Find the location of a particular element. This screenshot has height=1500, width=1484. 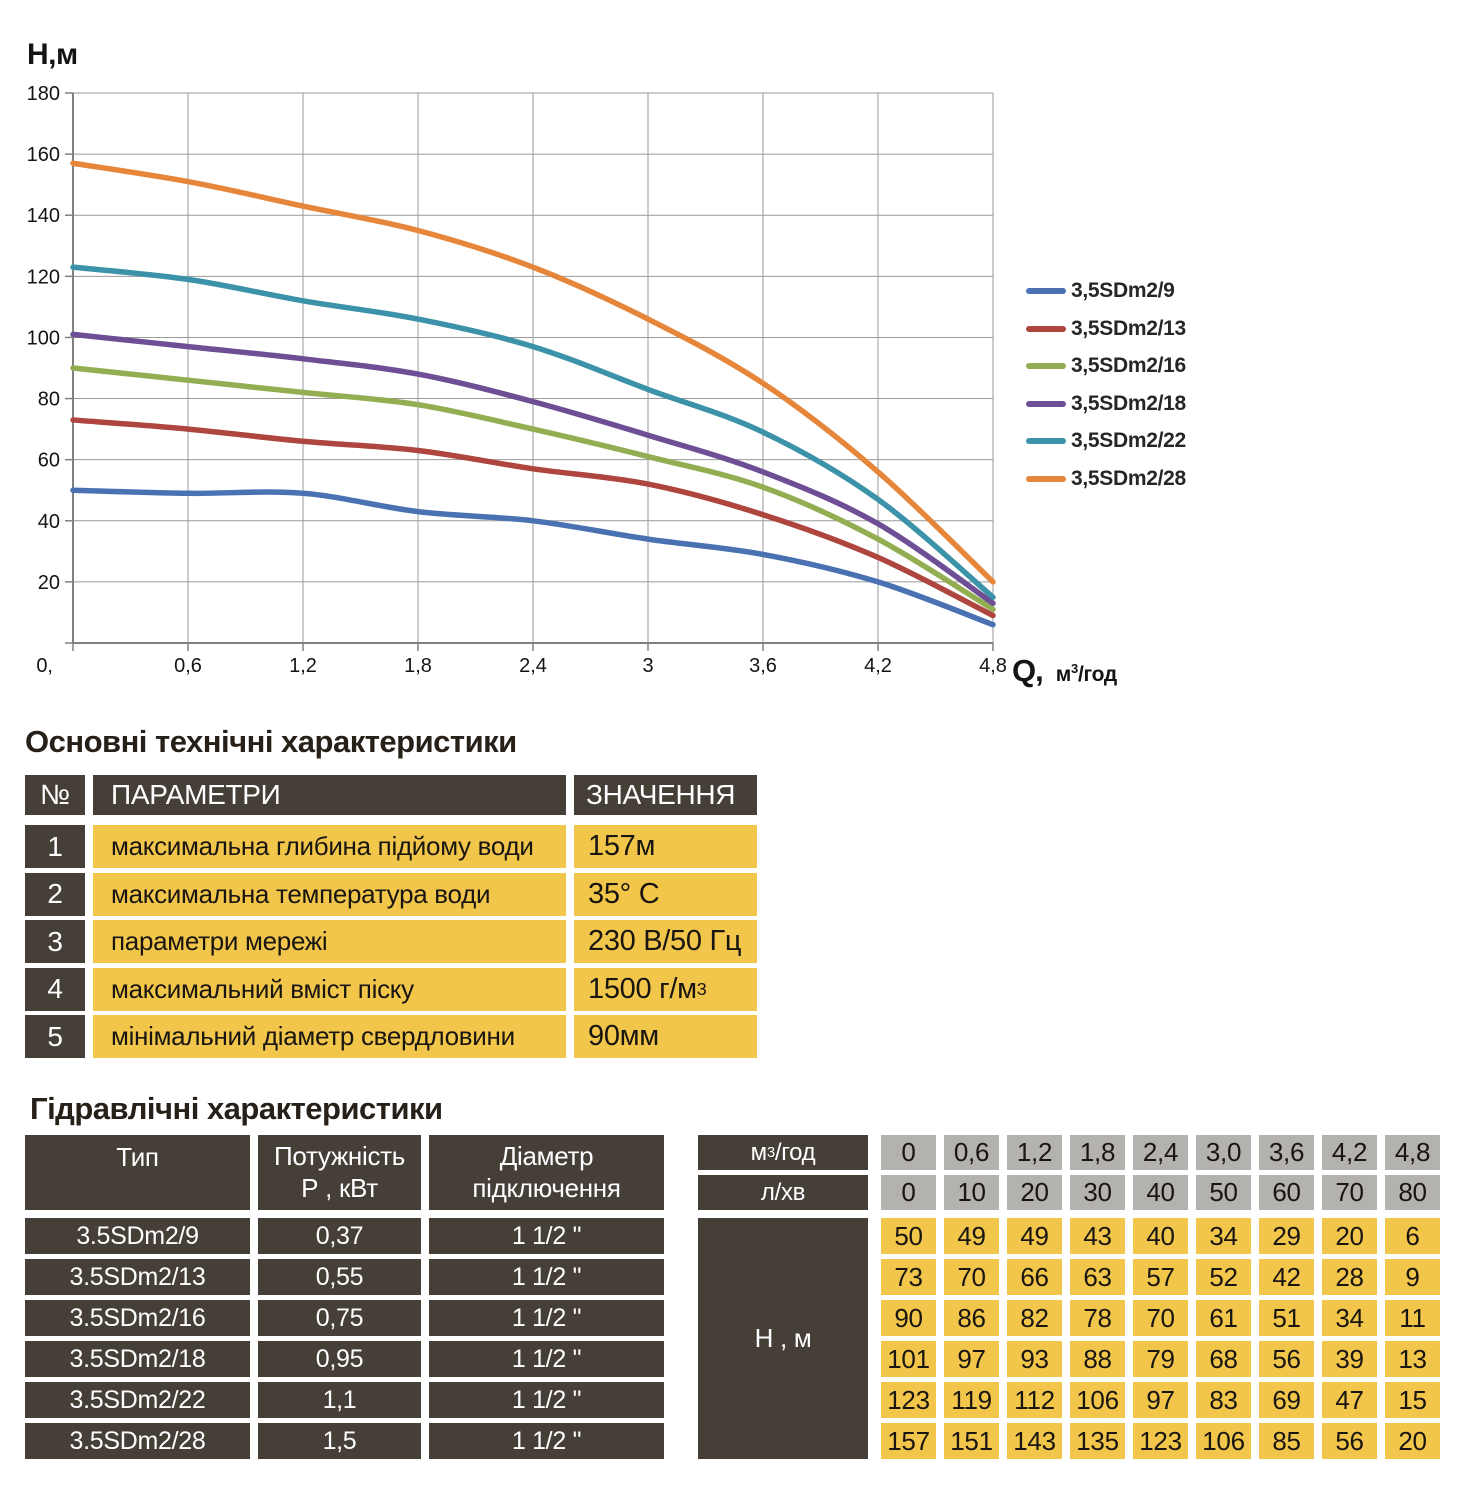

hyd-flow-m3-value: 1,2 is located at coordinates (1034, 1152).